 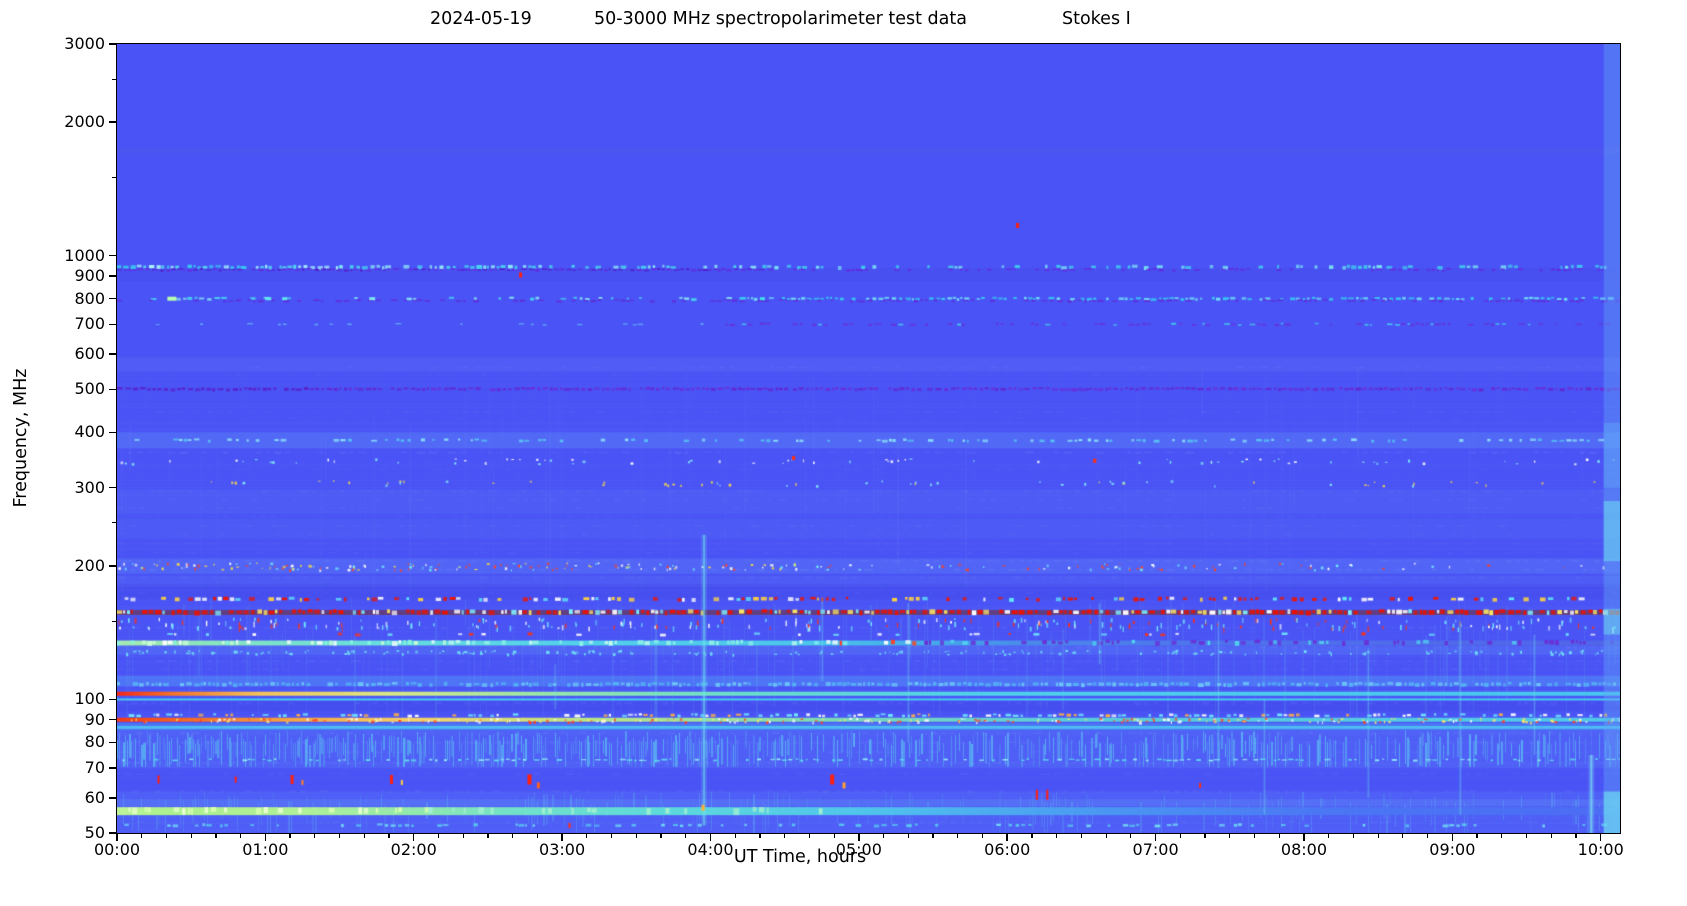 I want to click on x-tick-label: 05:00, so click(x=858, y=849).